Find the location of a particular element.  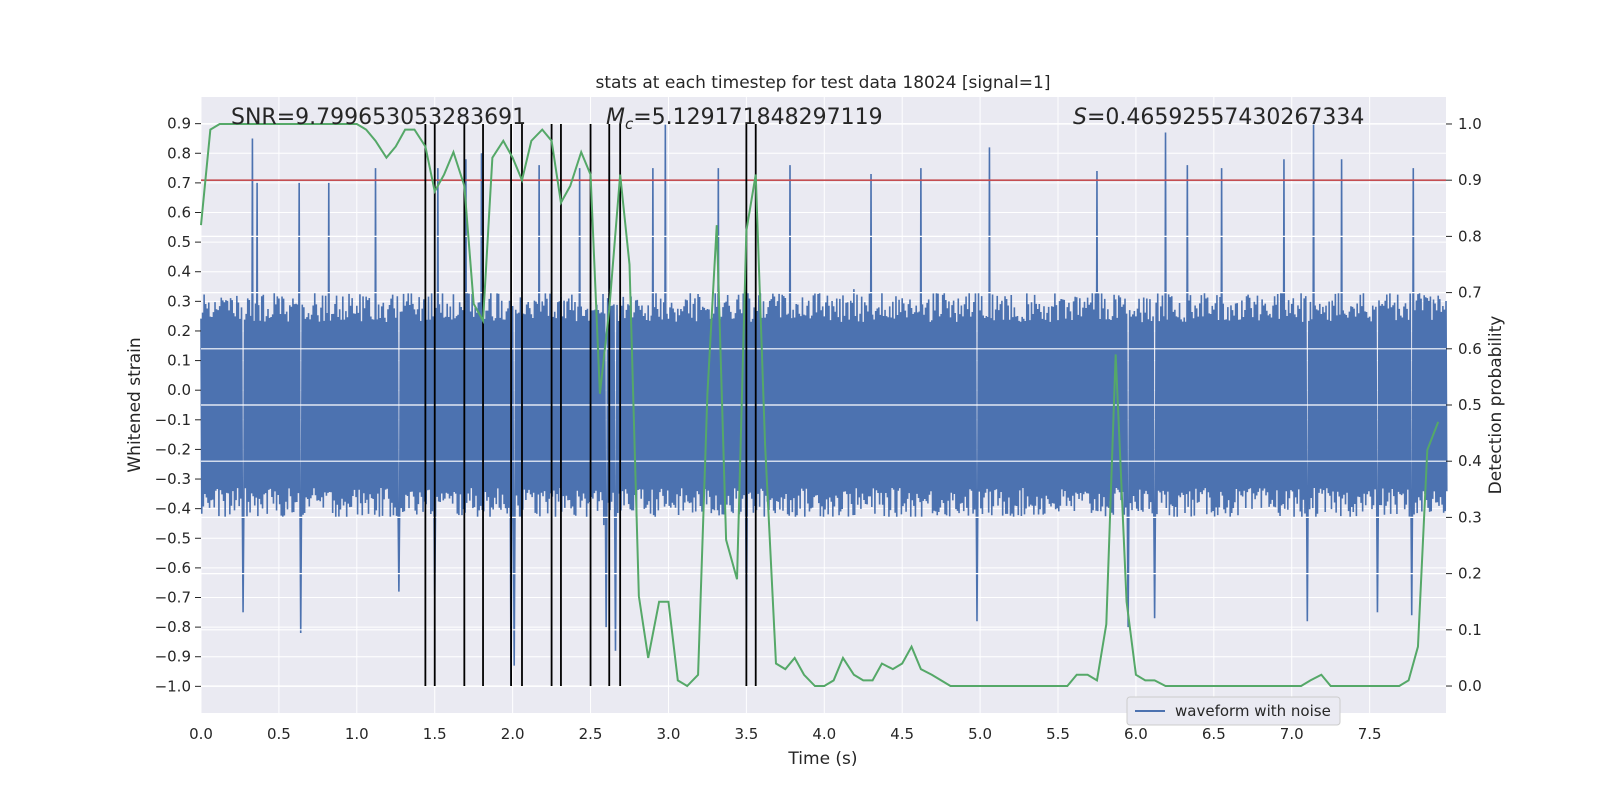

right-tick-label: 0.6 is located at coordinates (1470, 349).